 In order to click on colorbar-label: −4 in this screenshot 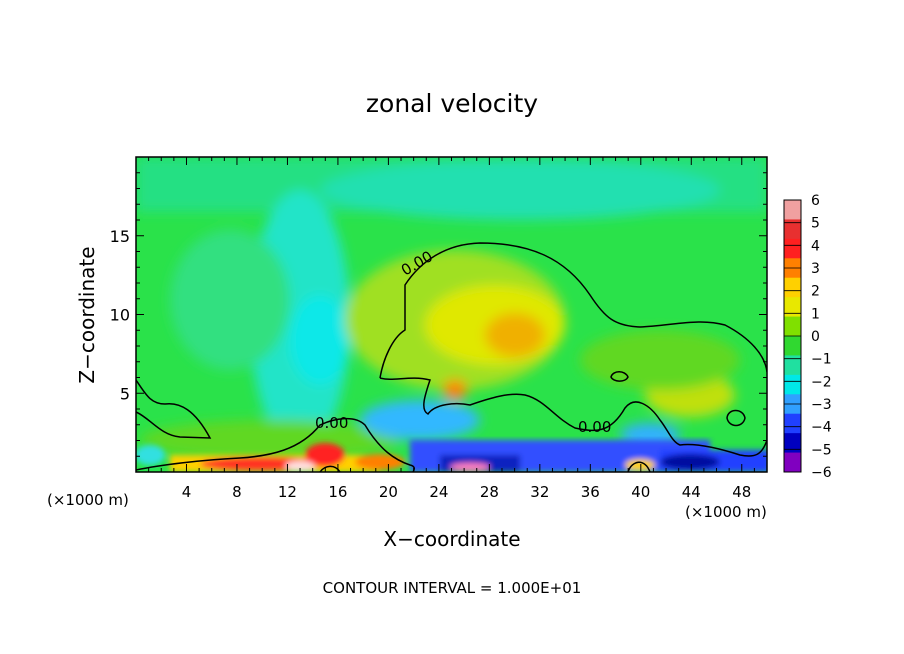, I will do `click(821, 428)`.